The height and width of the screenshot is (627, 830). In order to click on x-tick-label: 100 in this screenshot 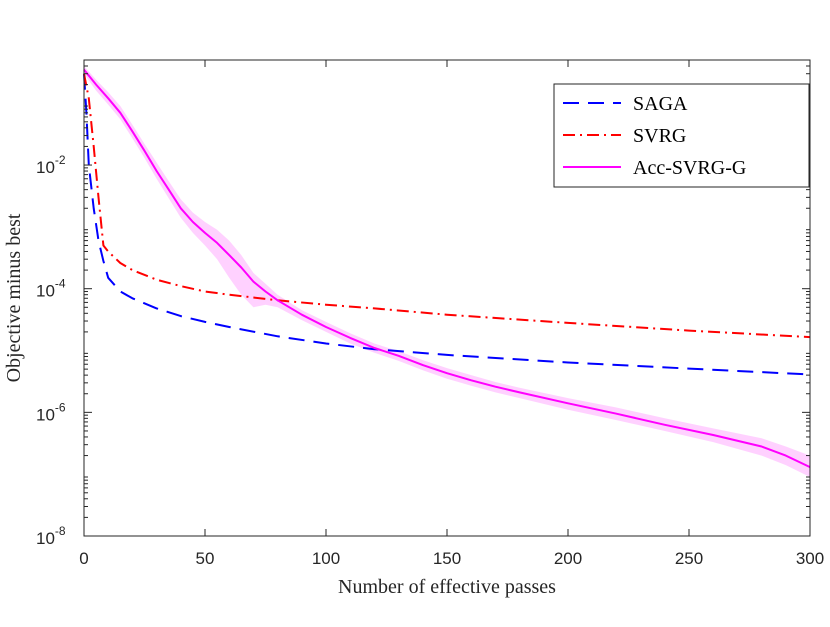, I will do `click(326, 558)`.